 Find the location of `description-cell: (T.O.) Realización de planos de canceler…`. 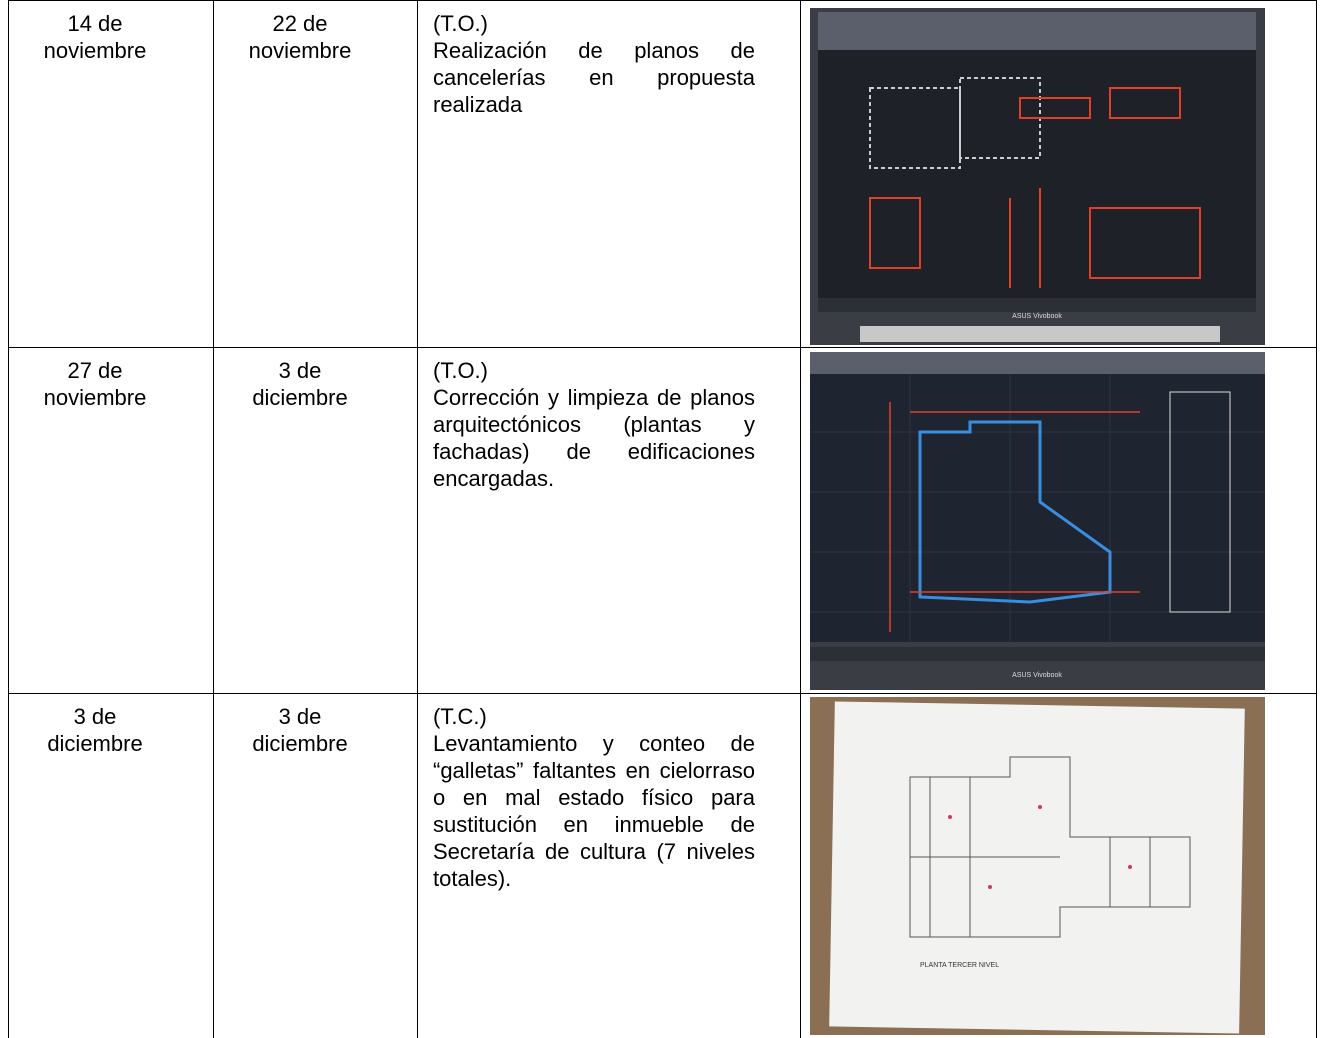

description-cell: (T.O.) Realización de planos de canceler… is located at coordinates (594, 64).